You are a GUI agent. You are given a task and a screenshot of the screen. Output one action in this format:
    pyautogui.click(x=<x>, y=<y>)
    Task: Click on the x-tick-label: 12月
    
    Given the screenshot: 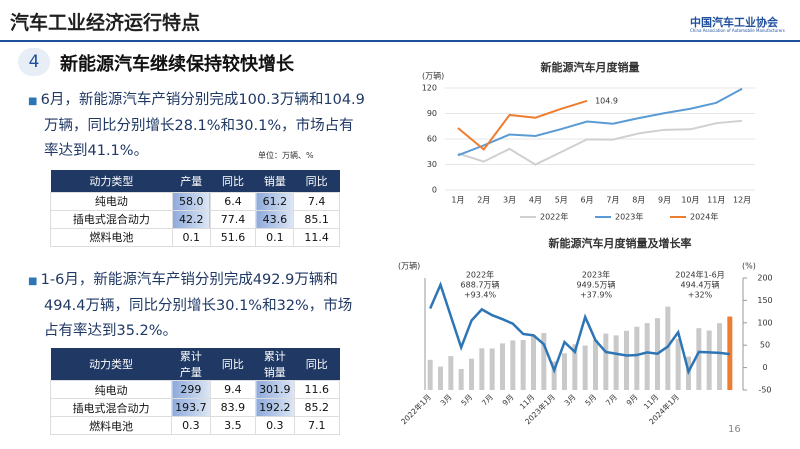 What is the action you would take?
    pyautogui.click(x=742, y=200)
    